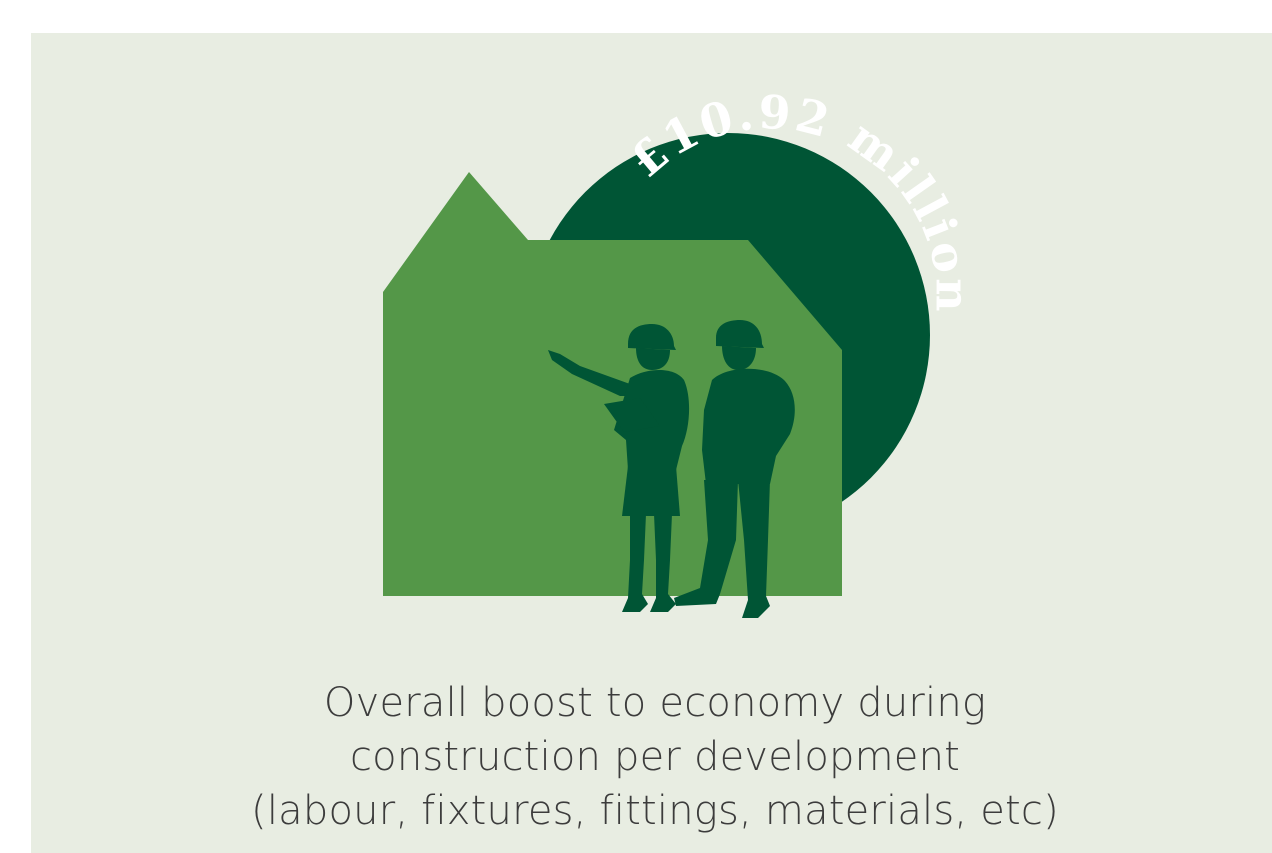 The image size is (1272, 853). Describe the element at coordinates (671, 469) in the screenshot. I see `construction-workers-silhouette-icon` at that location.